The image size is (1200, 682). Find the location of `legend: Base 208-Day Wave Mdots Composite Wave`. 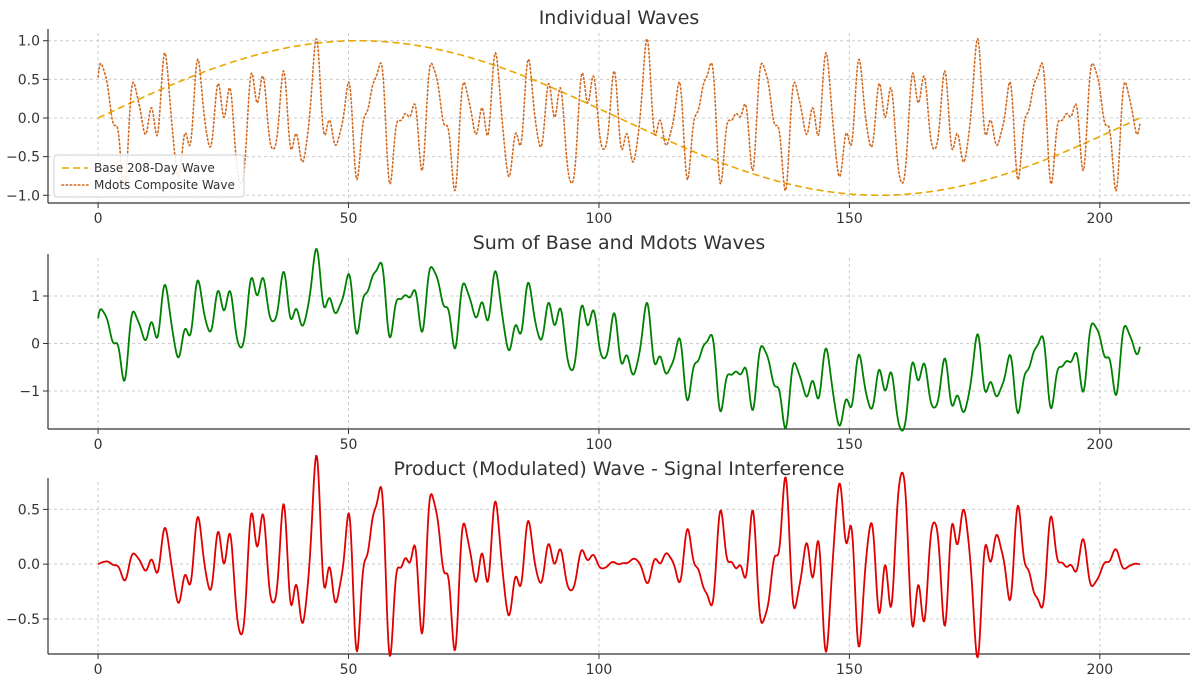

legend: Base 208-Day Wave Mdots Composite Wave is located at coordinates (149, 176).